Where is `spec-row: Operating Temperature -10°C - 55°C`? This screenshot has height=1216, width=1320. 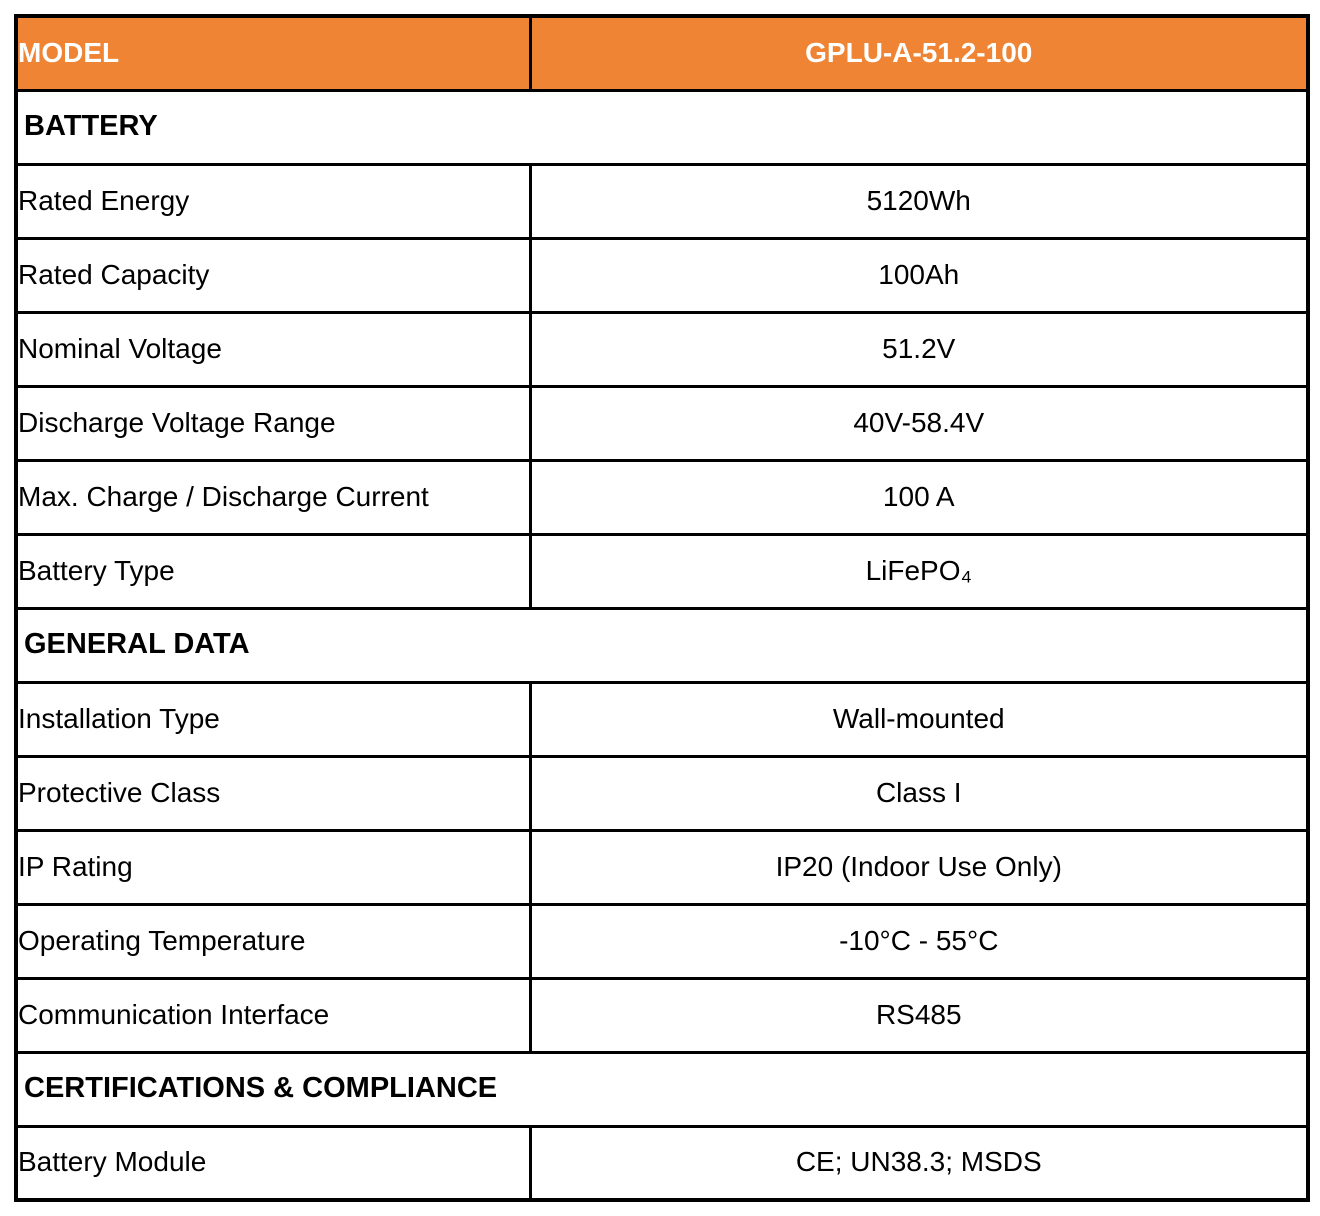 spec-row: Operating Temperature -10°C - 55°C is located at coordinates (662, 941).